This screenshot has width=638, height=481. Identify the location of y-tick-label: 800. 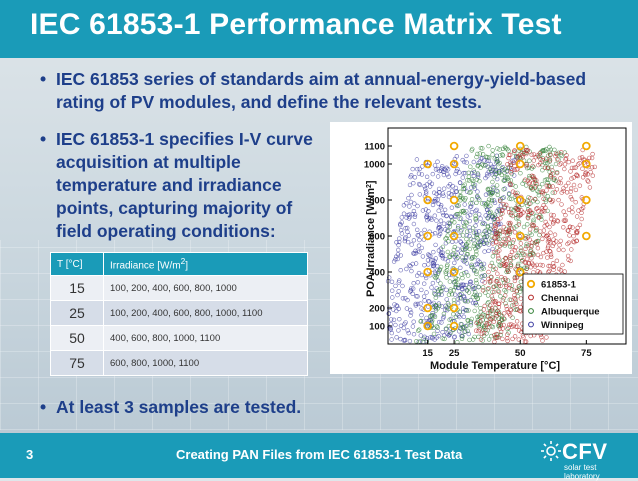
(377, 201).